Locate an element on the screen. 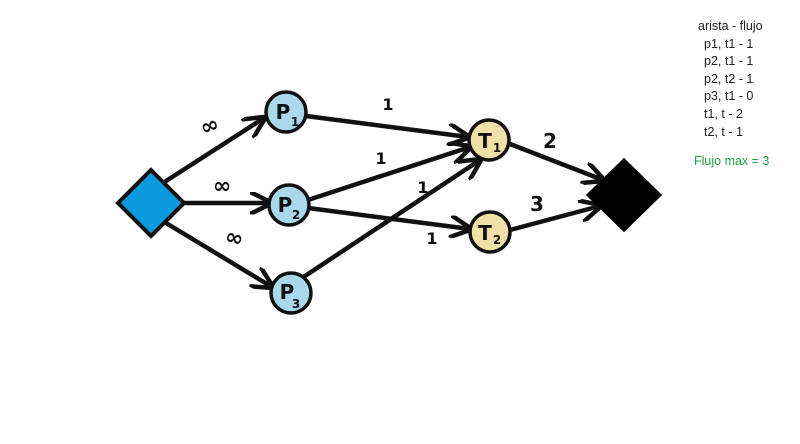 Image resolution: width=800 pixels, height=444 pixels. sink-node is located at coordinates (624, 195).